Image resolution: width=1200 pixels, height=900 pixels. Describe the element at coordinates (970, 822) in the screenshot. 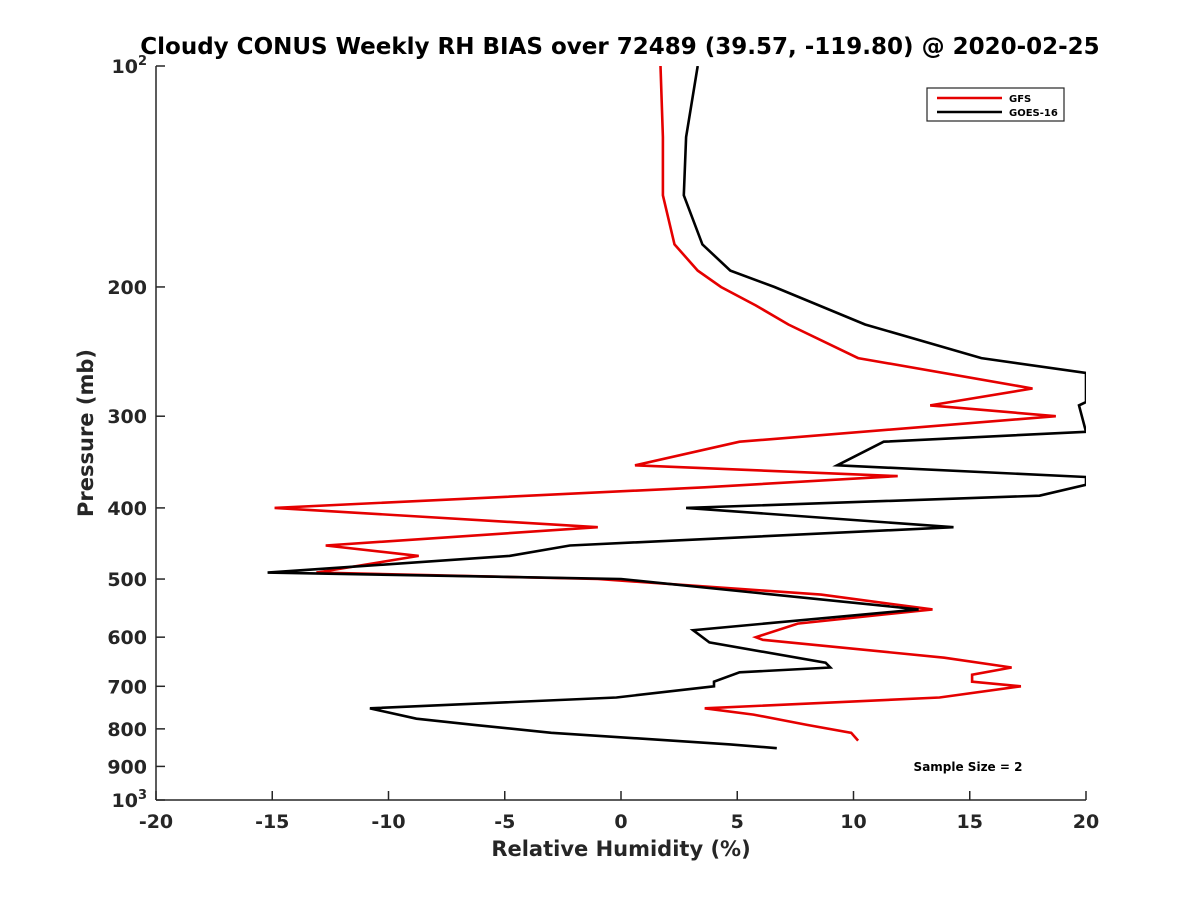

I see `x-tick-label: 15` at that location.